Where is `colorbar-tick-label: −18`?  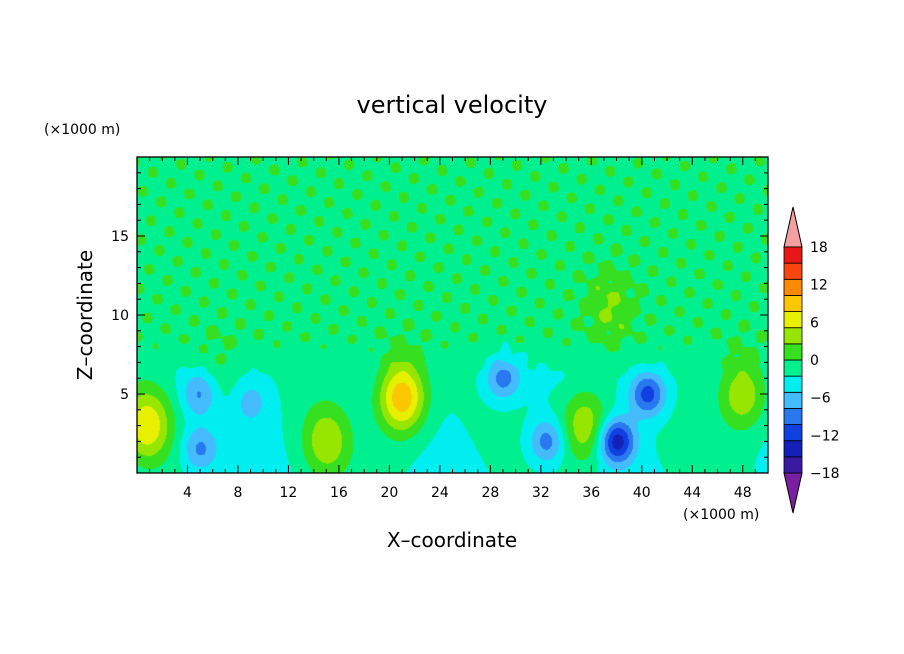
colorbar-tick-label: −18 is located at coordinates (825, 474).